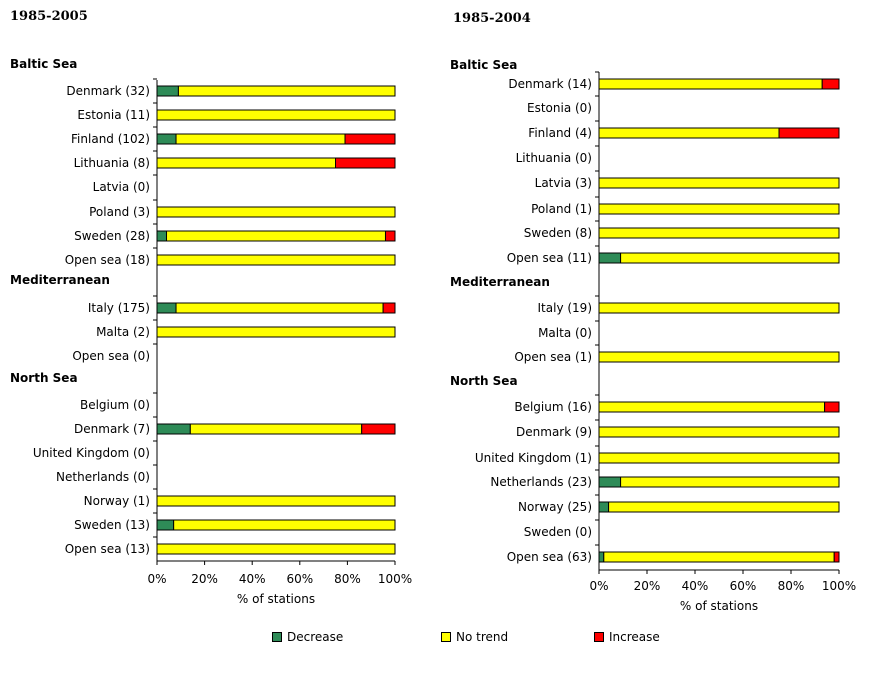 The image size is (872, 677). What do you see at coordinates (108, 91) in the screenshot?
I see `chart1-row-label: Denmark (32)` at bounding box center [108, 91].